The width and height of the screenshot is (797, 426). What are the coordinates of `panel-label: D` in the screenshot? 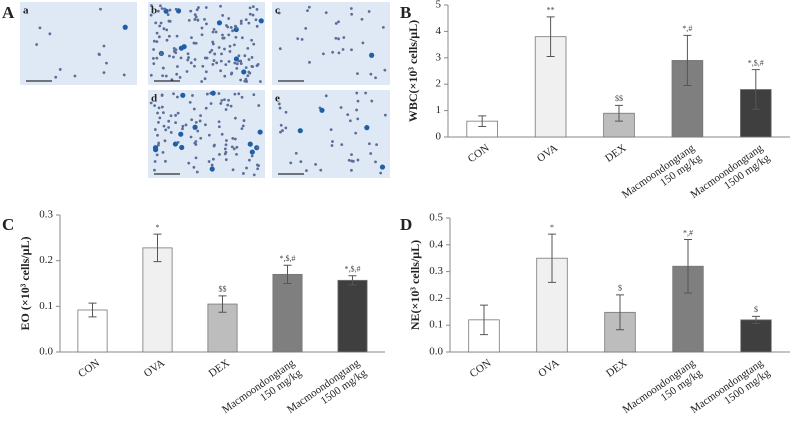 It's located at (406, 224).